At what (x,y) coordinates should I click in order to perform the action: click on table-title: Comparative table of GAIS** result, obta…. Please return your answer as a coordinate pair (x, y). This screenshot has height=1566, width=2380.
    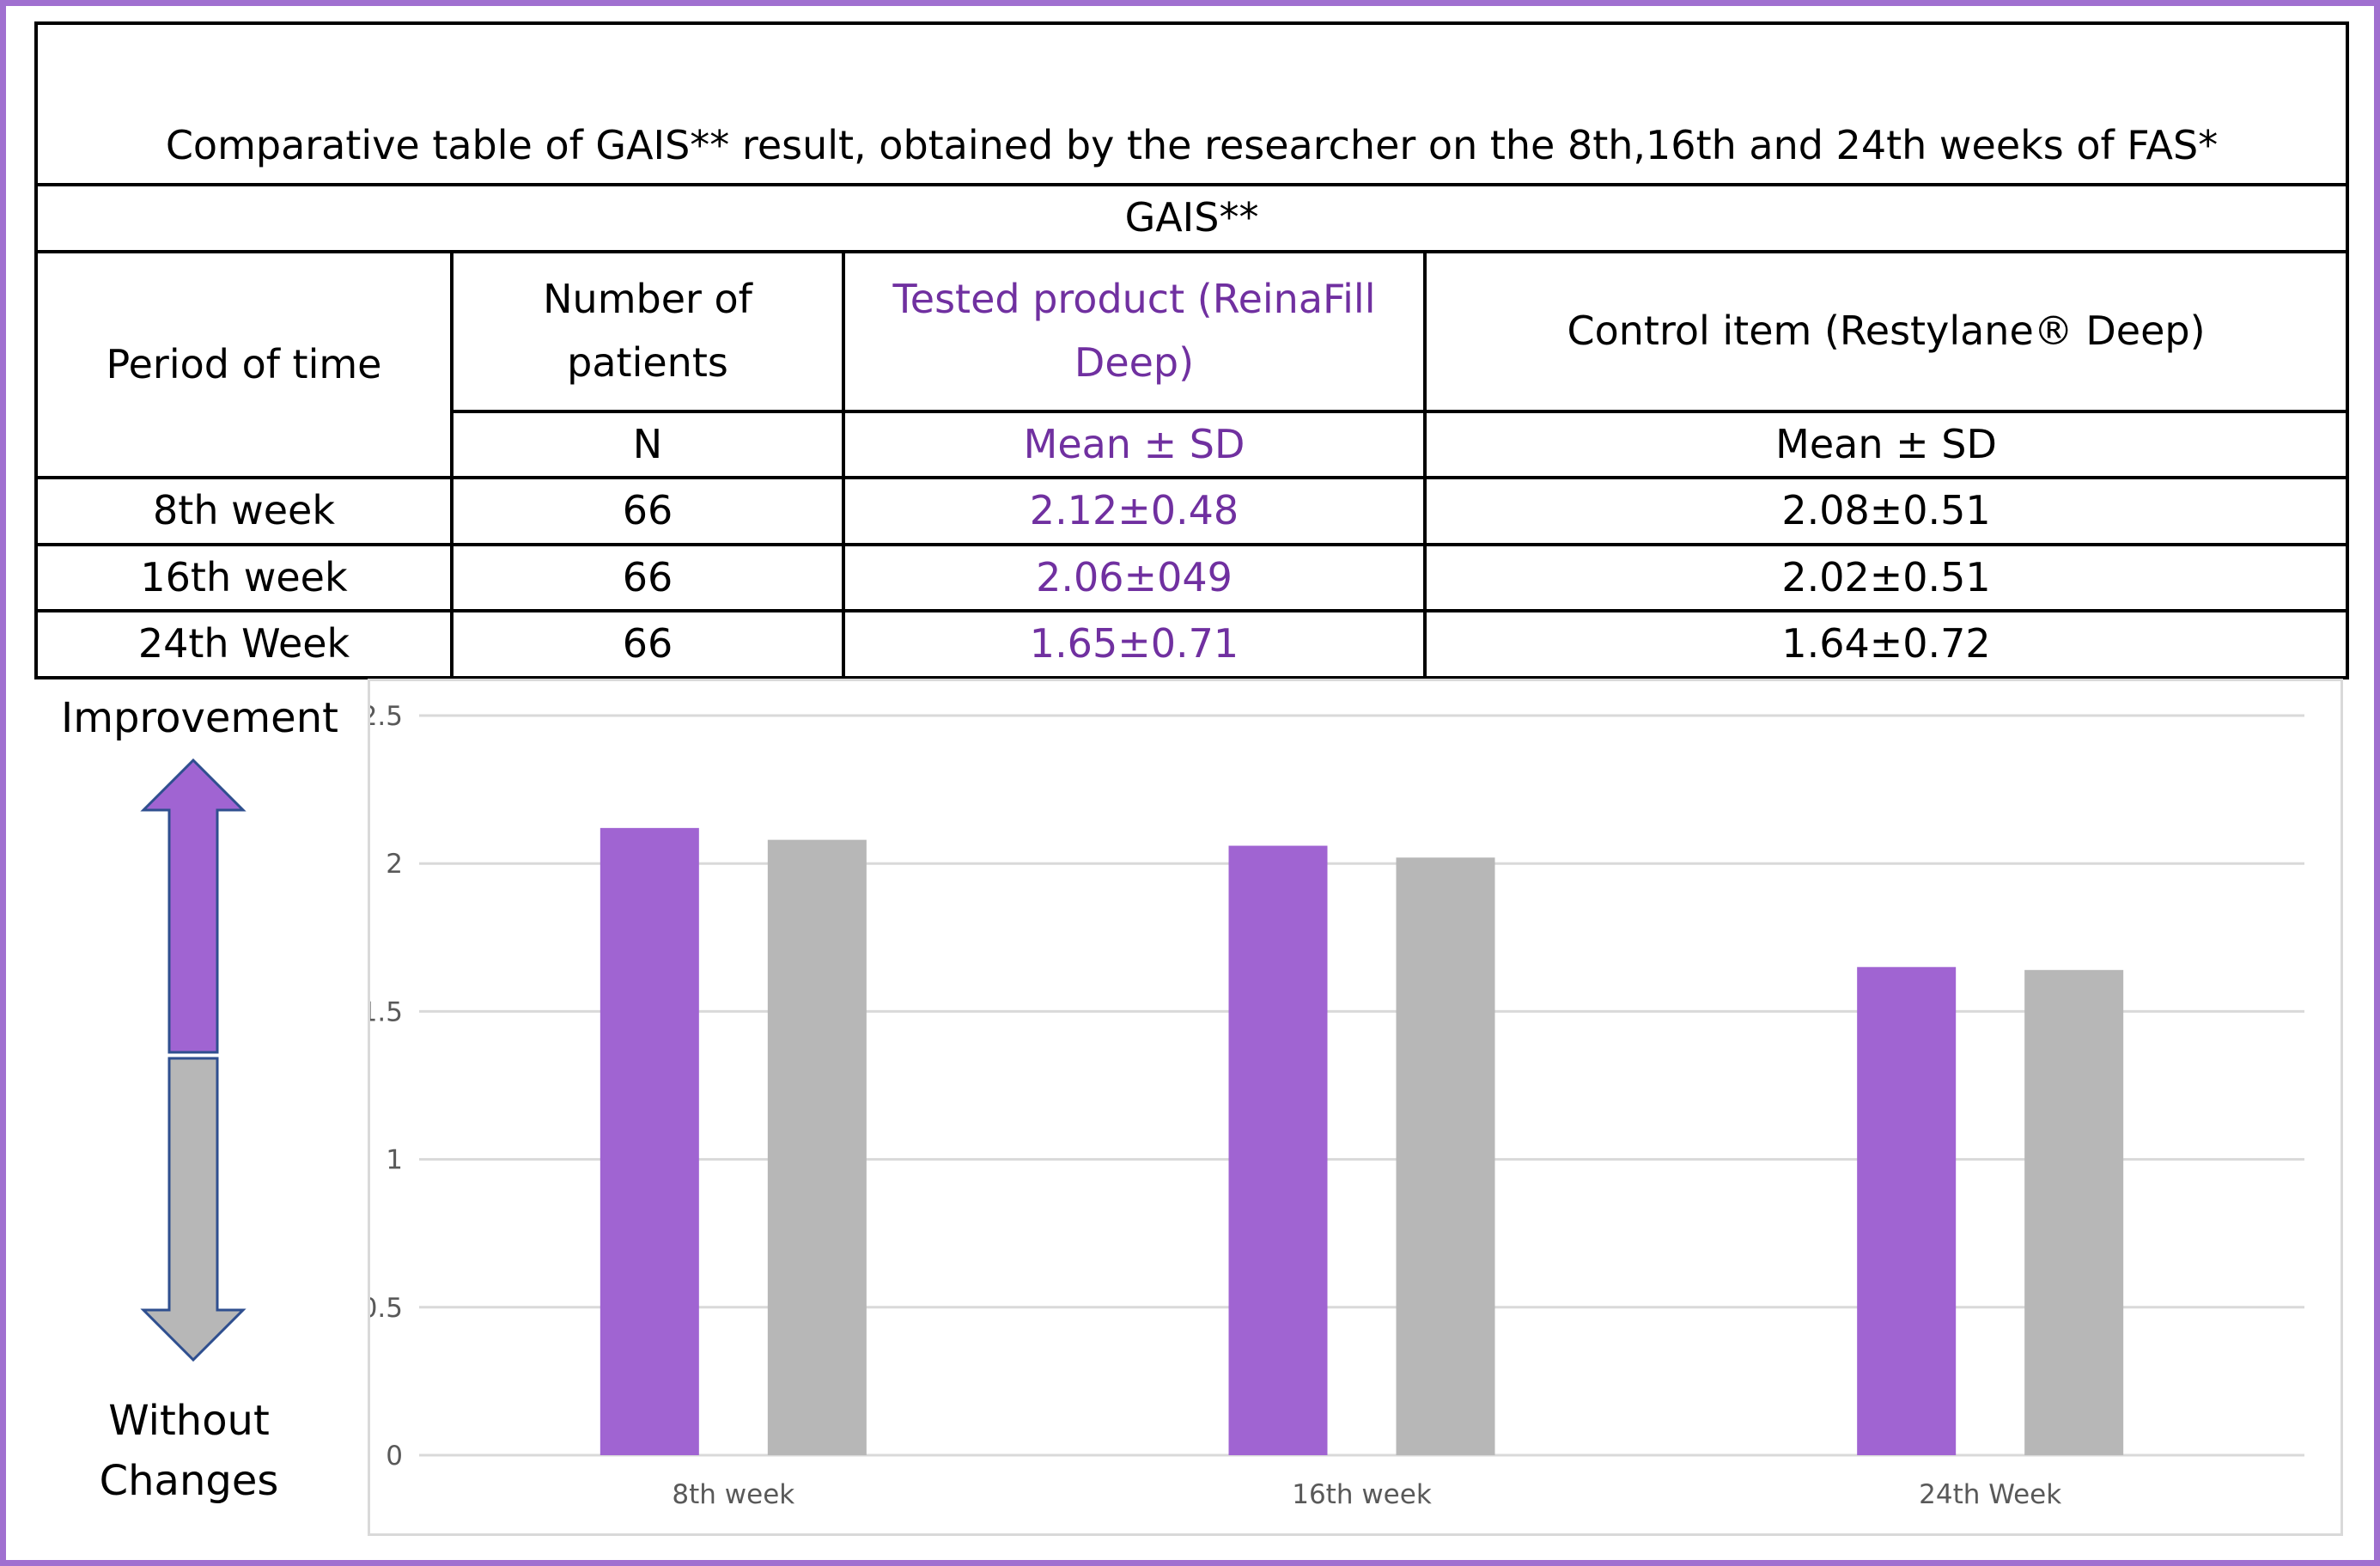
    Looking at the image, I should click on (1191, 103).